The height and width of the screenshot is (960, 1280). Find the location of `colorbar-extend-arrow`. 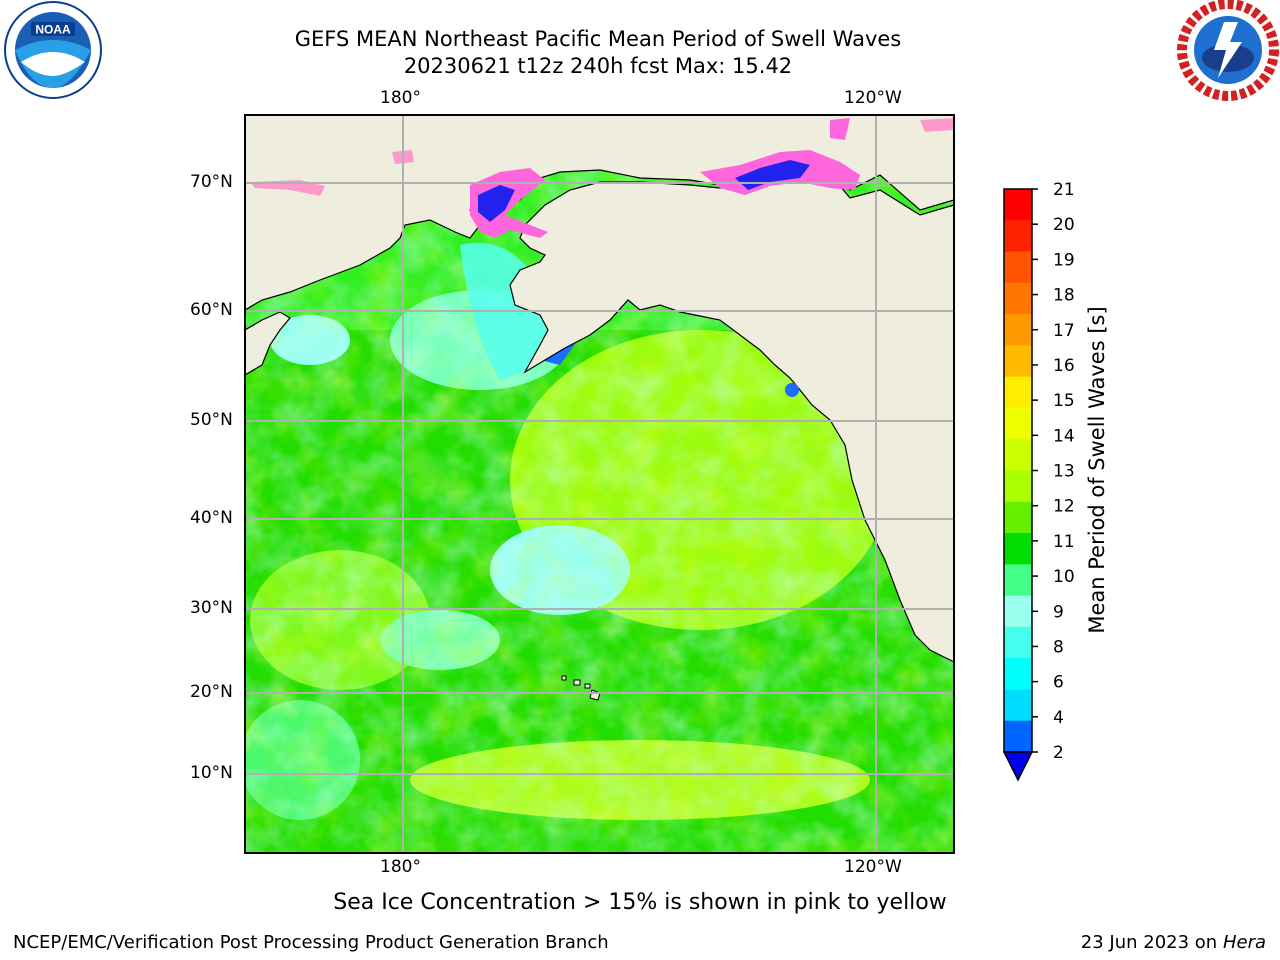

colorbar-extend-arrow is located at coordinates (1018, 766).